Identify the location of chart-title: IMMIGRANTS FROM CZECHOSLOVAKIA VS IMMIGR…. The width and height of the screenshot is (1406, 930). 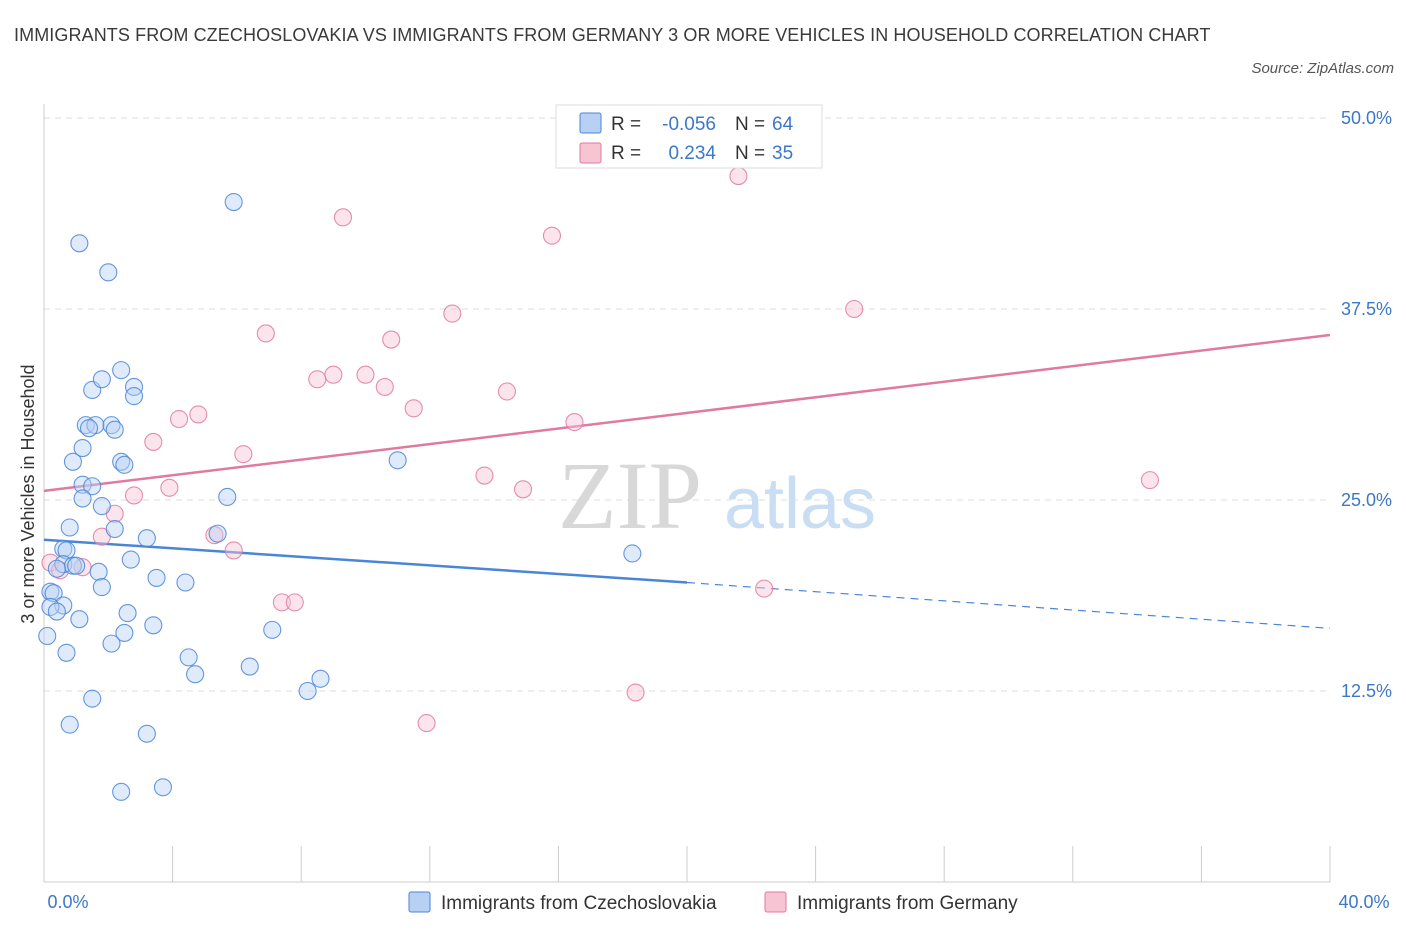
(612, 35).